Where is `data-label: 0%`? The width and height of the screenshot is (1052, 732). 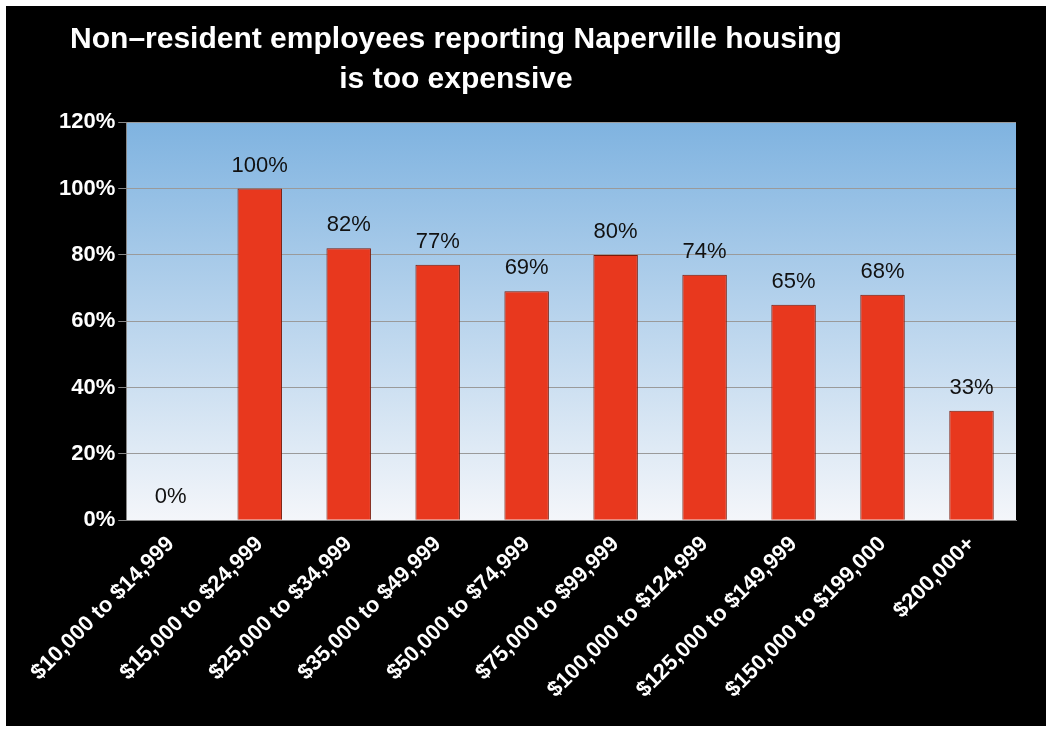 data-label: 0% is located at coordinates (170, 496).